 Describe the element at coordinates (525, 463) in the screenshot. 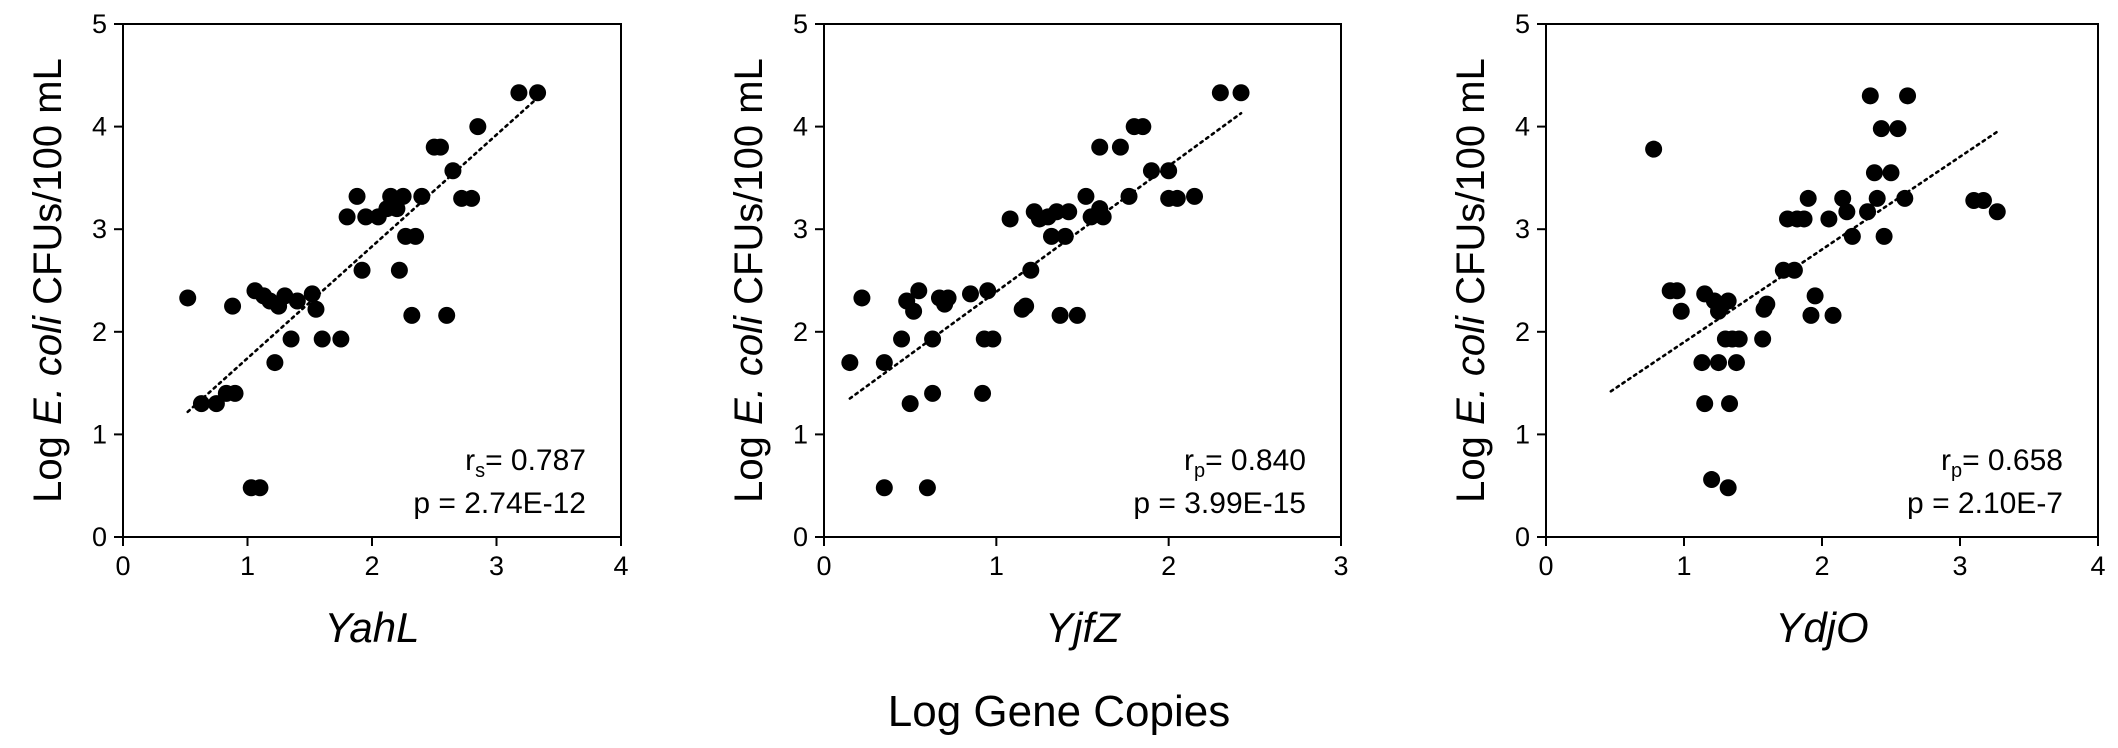

I see `correlation-label: rs= 0.787` at that location.